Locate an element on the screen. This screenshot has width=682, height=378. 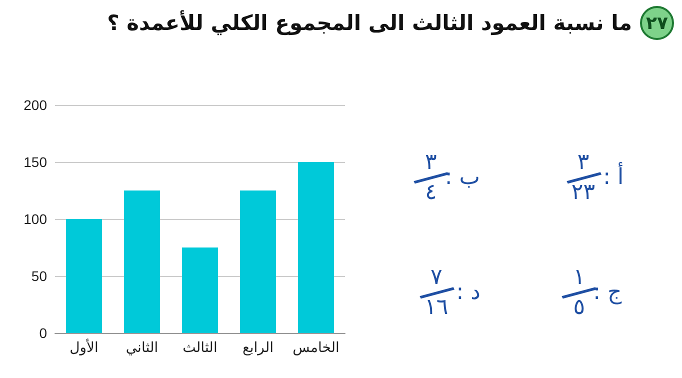
x-tick-label: الثاني is located at coordinates (142, 348).